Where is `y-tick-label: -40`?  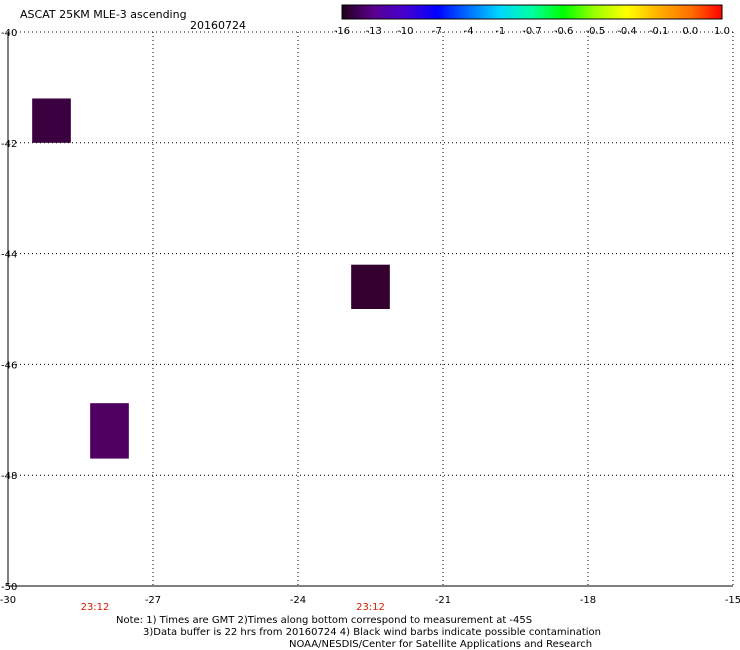 y-tick-label: -40 is located at coordinates (9, 33).